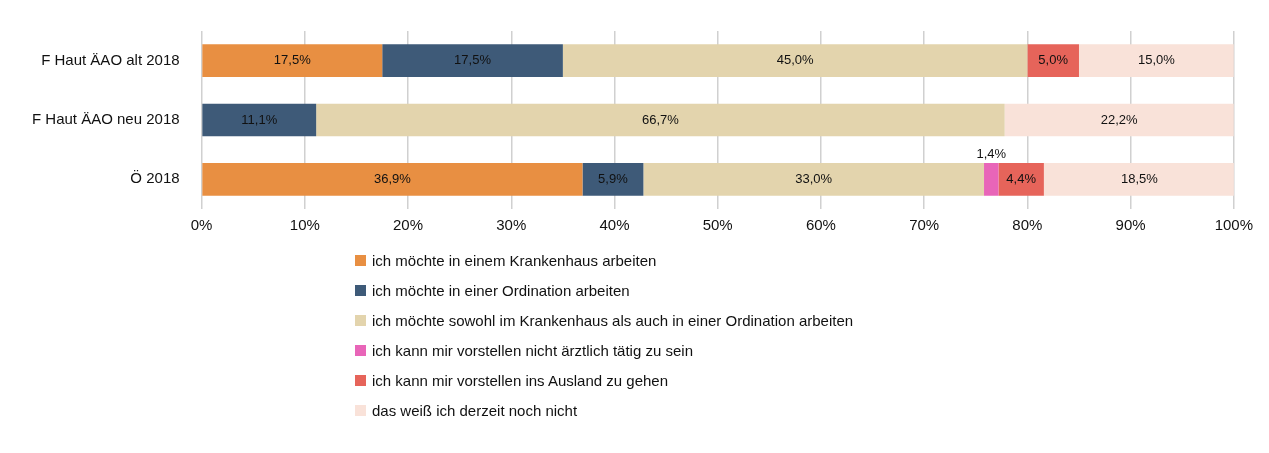 This screenshot has height=453, width=1269. Describe the element at coordinates (304, 225) in the screenshot. I see `x-tick-label: 10%` at that location.